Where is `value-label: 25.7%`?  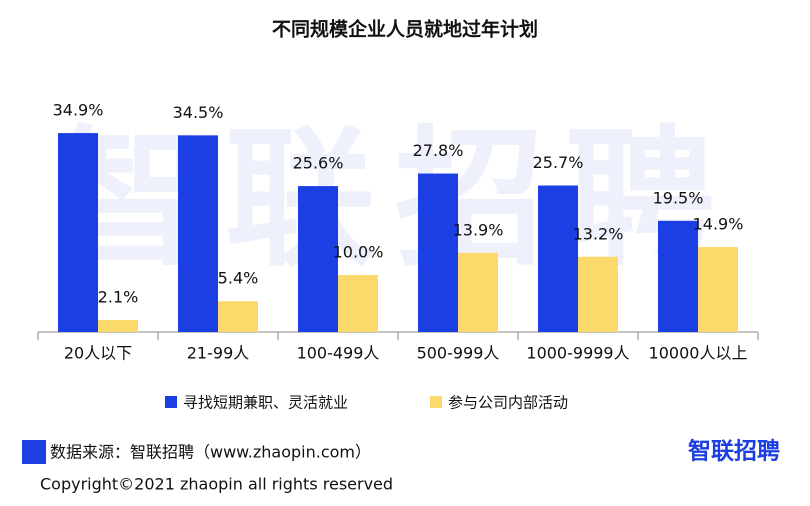 value-label: 25.7% is located at coordinates (558, 162).